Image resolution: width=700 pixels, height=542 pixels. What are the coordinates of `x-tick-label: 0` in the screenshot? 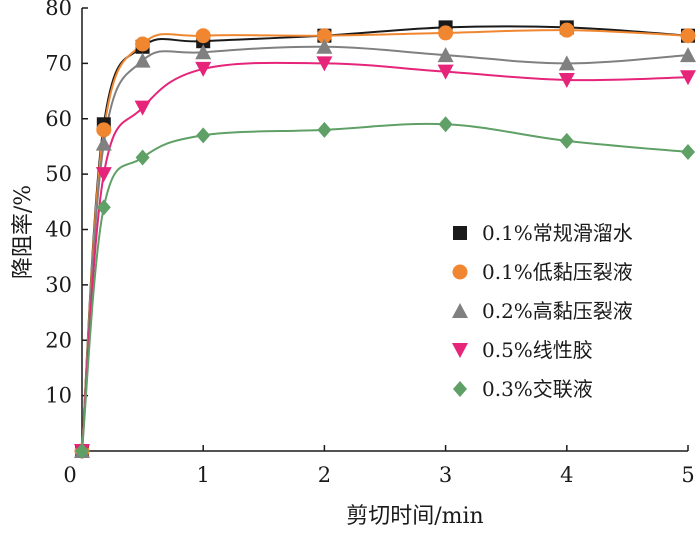 It's located at (69, 475).